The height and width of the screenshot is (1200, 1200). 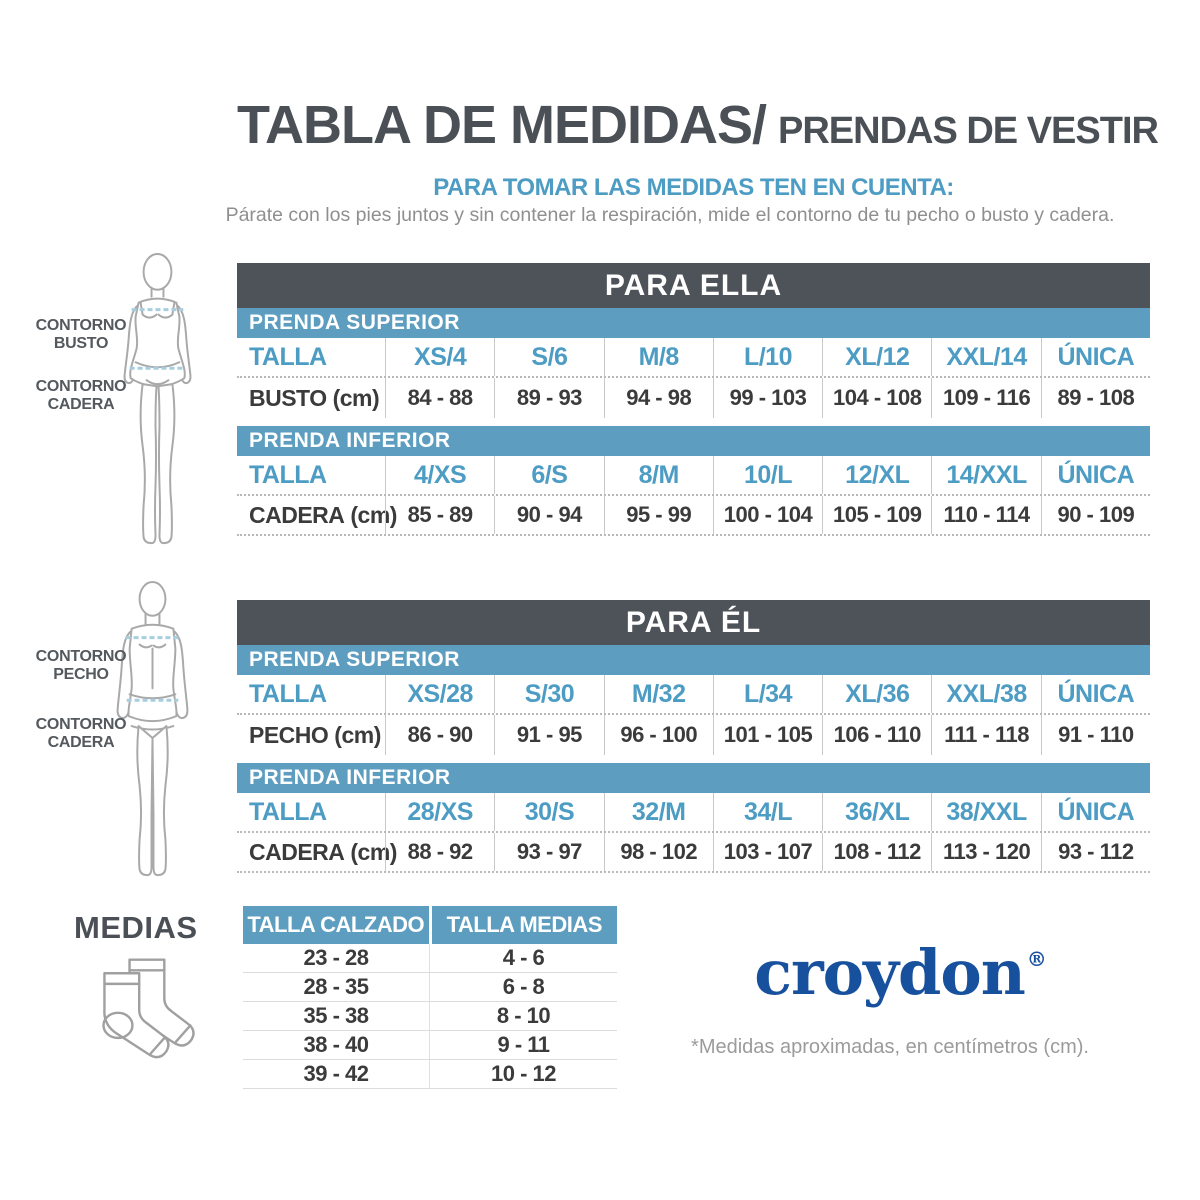 I want to click on male-head, so click(x=152, y=598).